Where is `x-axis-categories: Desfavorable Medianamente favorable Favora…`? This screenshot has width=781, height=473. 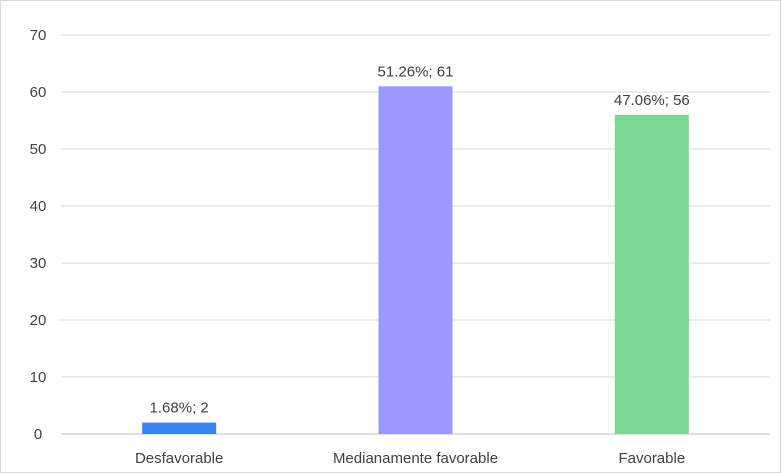 x-axis-categories: Desfavorable Medianamente favorable Favora… is located at coordinates (410, 458).